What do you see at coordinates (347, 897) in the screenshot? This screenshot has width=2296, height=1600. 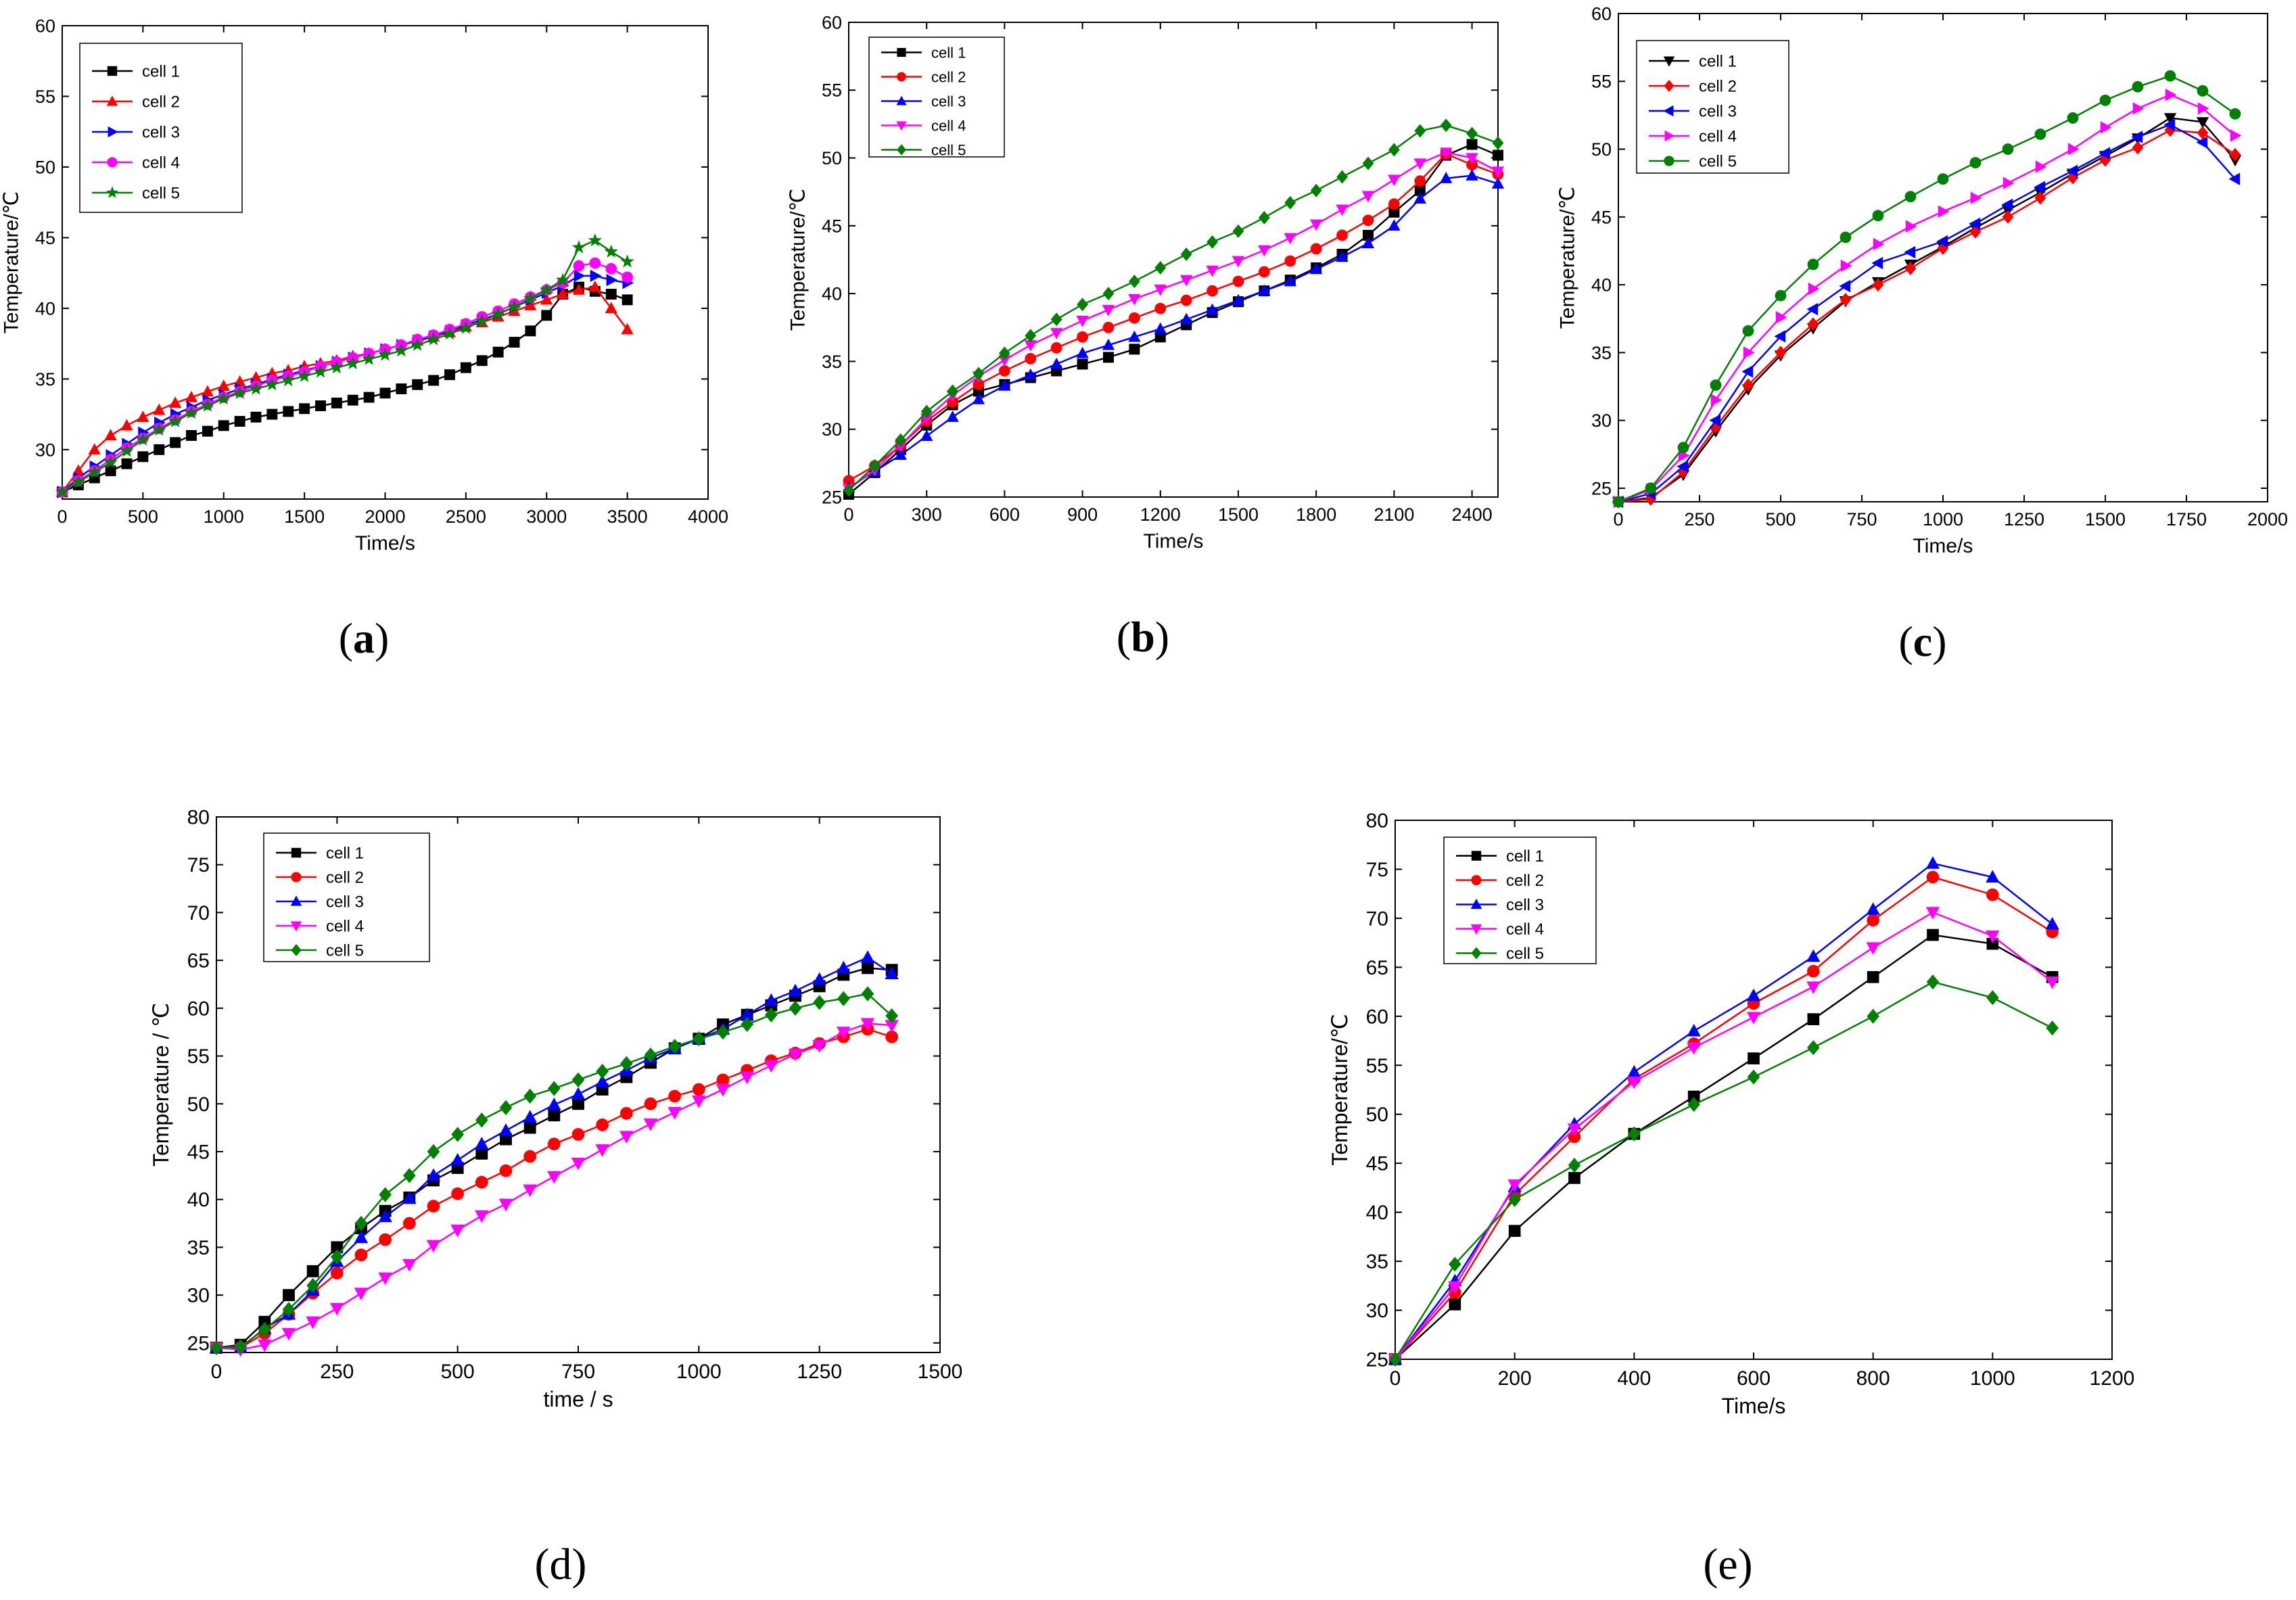 I see `legend-d` at bounding box center [347, 897].